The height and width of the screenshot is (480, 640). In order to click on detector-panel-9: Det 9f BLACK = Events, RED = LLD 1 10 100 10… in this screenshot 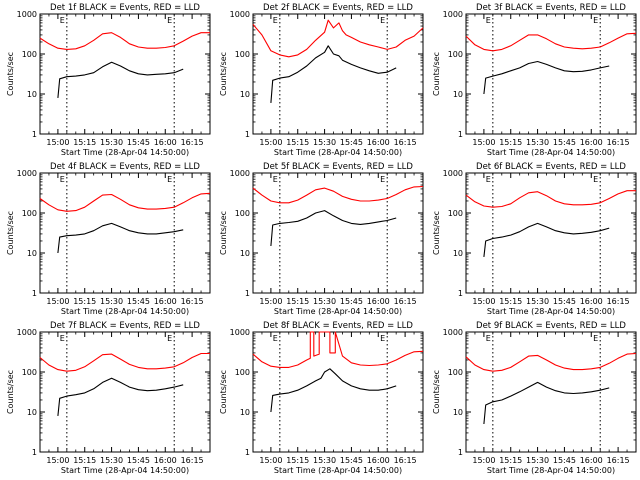, I will do `click(534, 398)`.